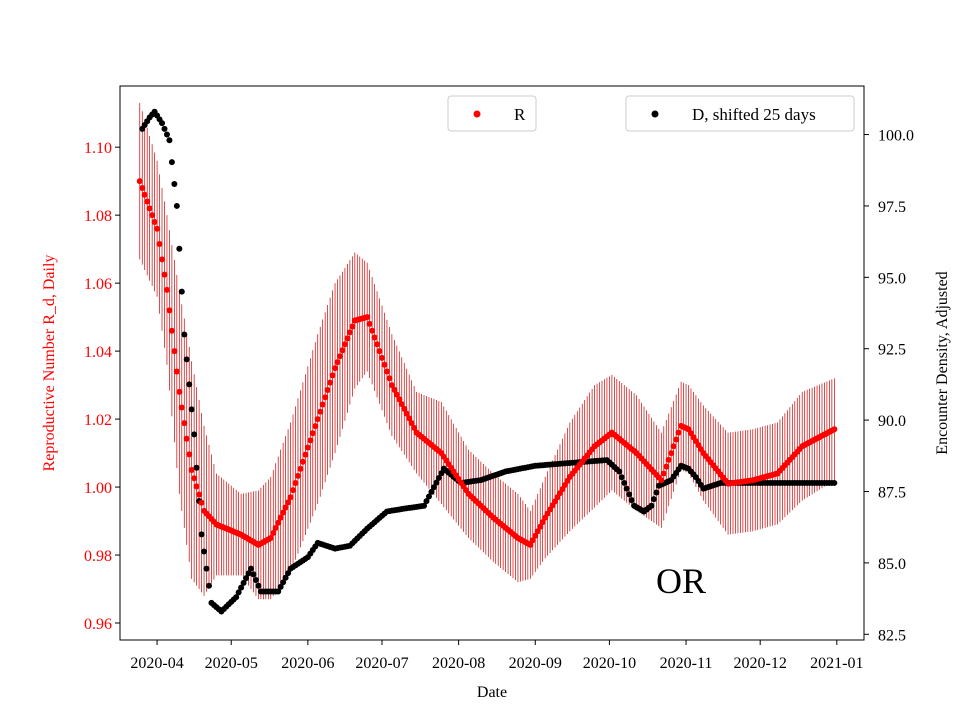  What do you see at coordinates (892, 350) in the screenshot?
I see `right-y-tick-label: 92.5` at bounding box center [892, 350].